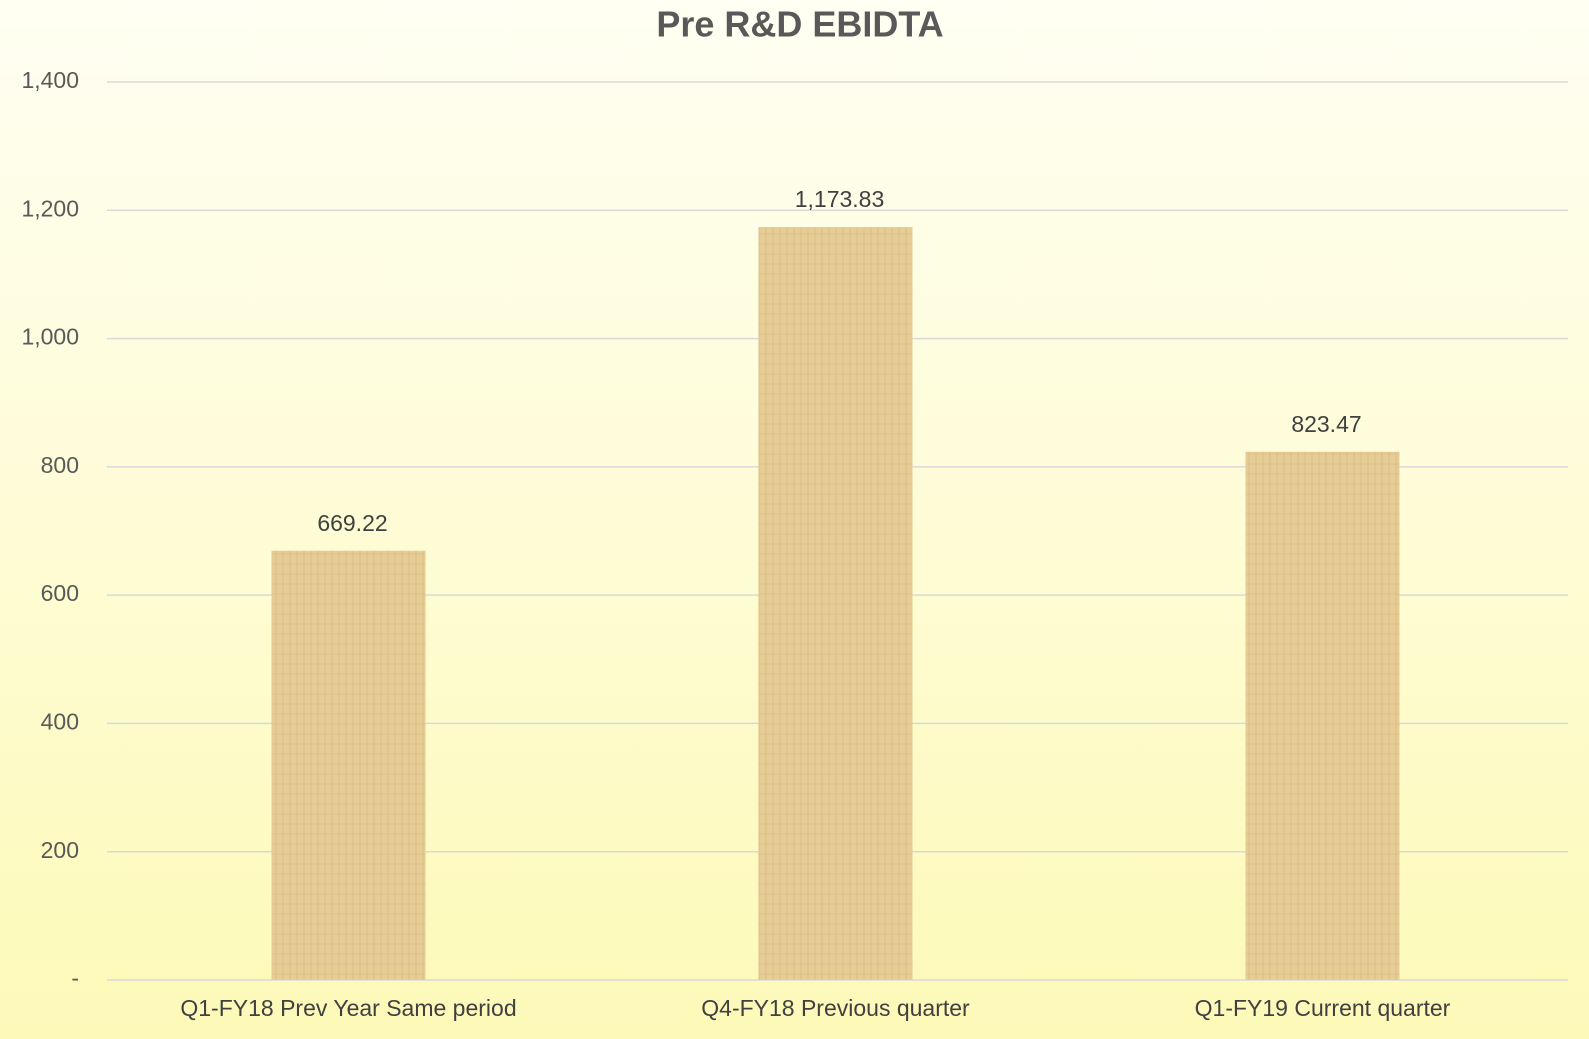 This screenshot has width=1589, height=1039. Describe the element at coordinates (840, 199) in the screenshot. I see `value-label: 1,173.83` at that location.